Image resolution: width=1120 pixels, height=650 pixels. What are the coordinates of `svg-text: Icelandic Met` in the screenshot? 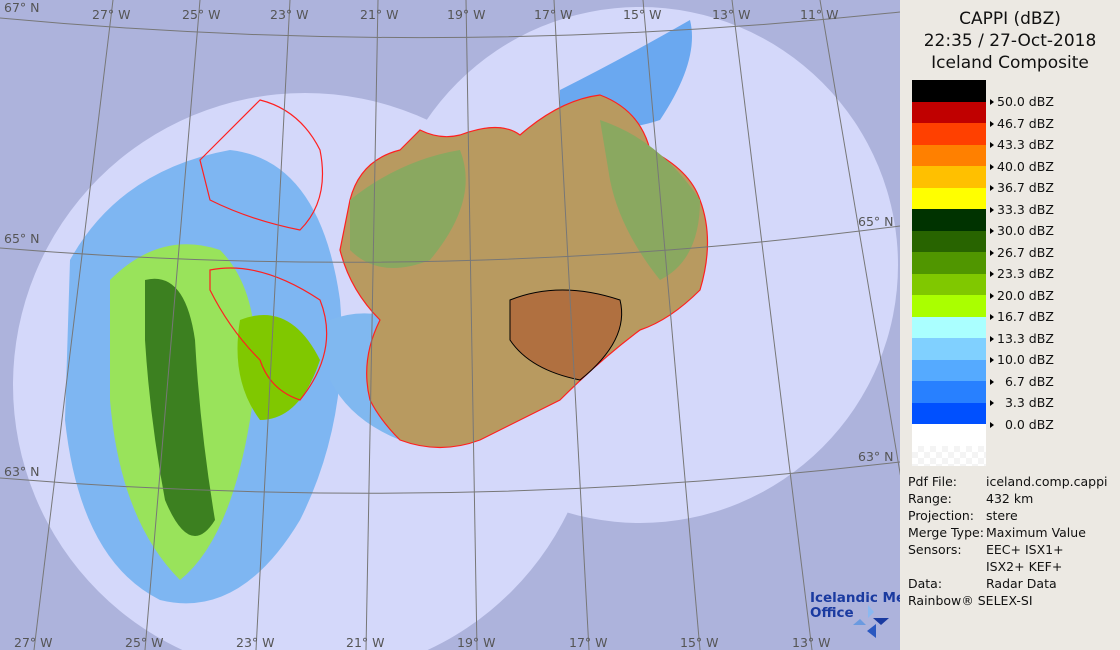 It's located at (855, 598).